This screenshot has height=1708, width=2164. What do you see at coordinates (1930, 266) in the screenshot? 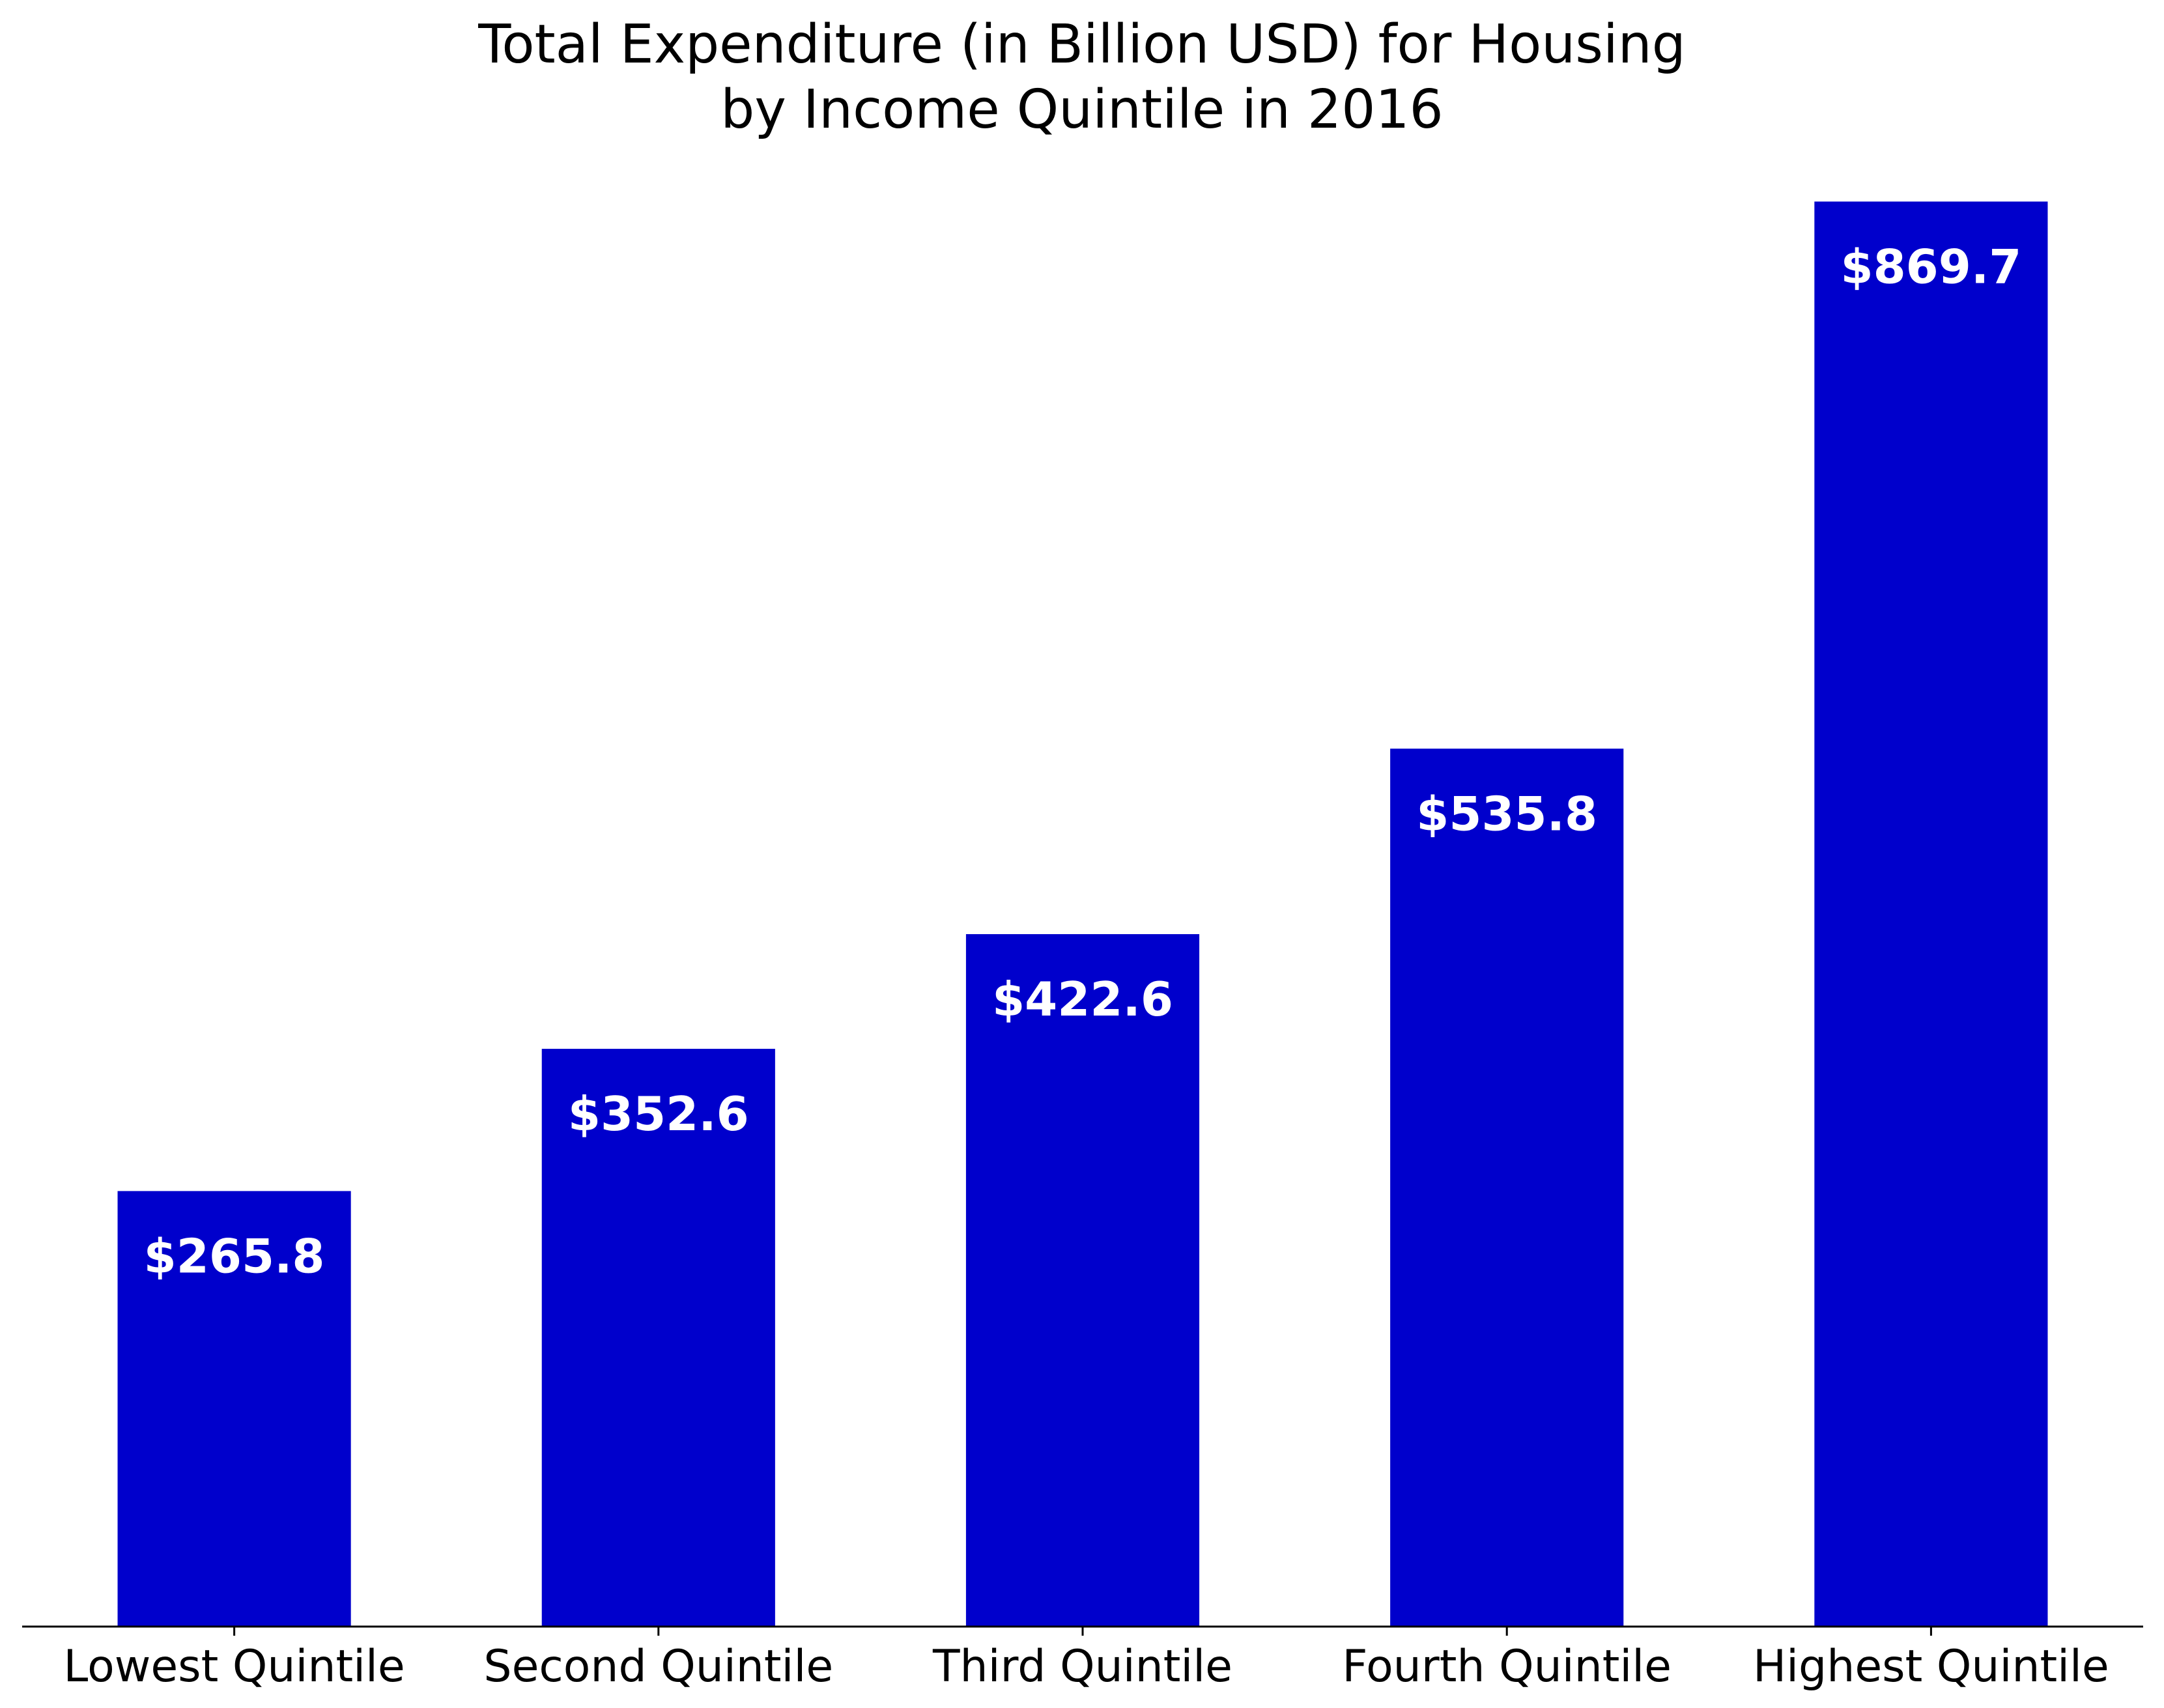
I see `bar-value-label-5: $869.7` at bounding box center [1930, 266].